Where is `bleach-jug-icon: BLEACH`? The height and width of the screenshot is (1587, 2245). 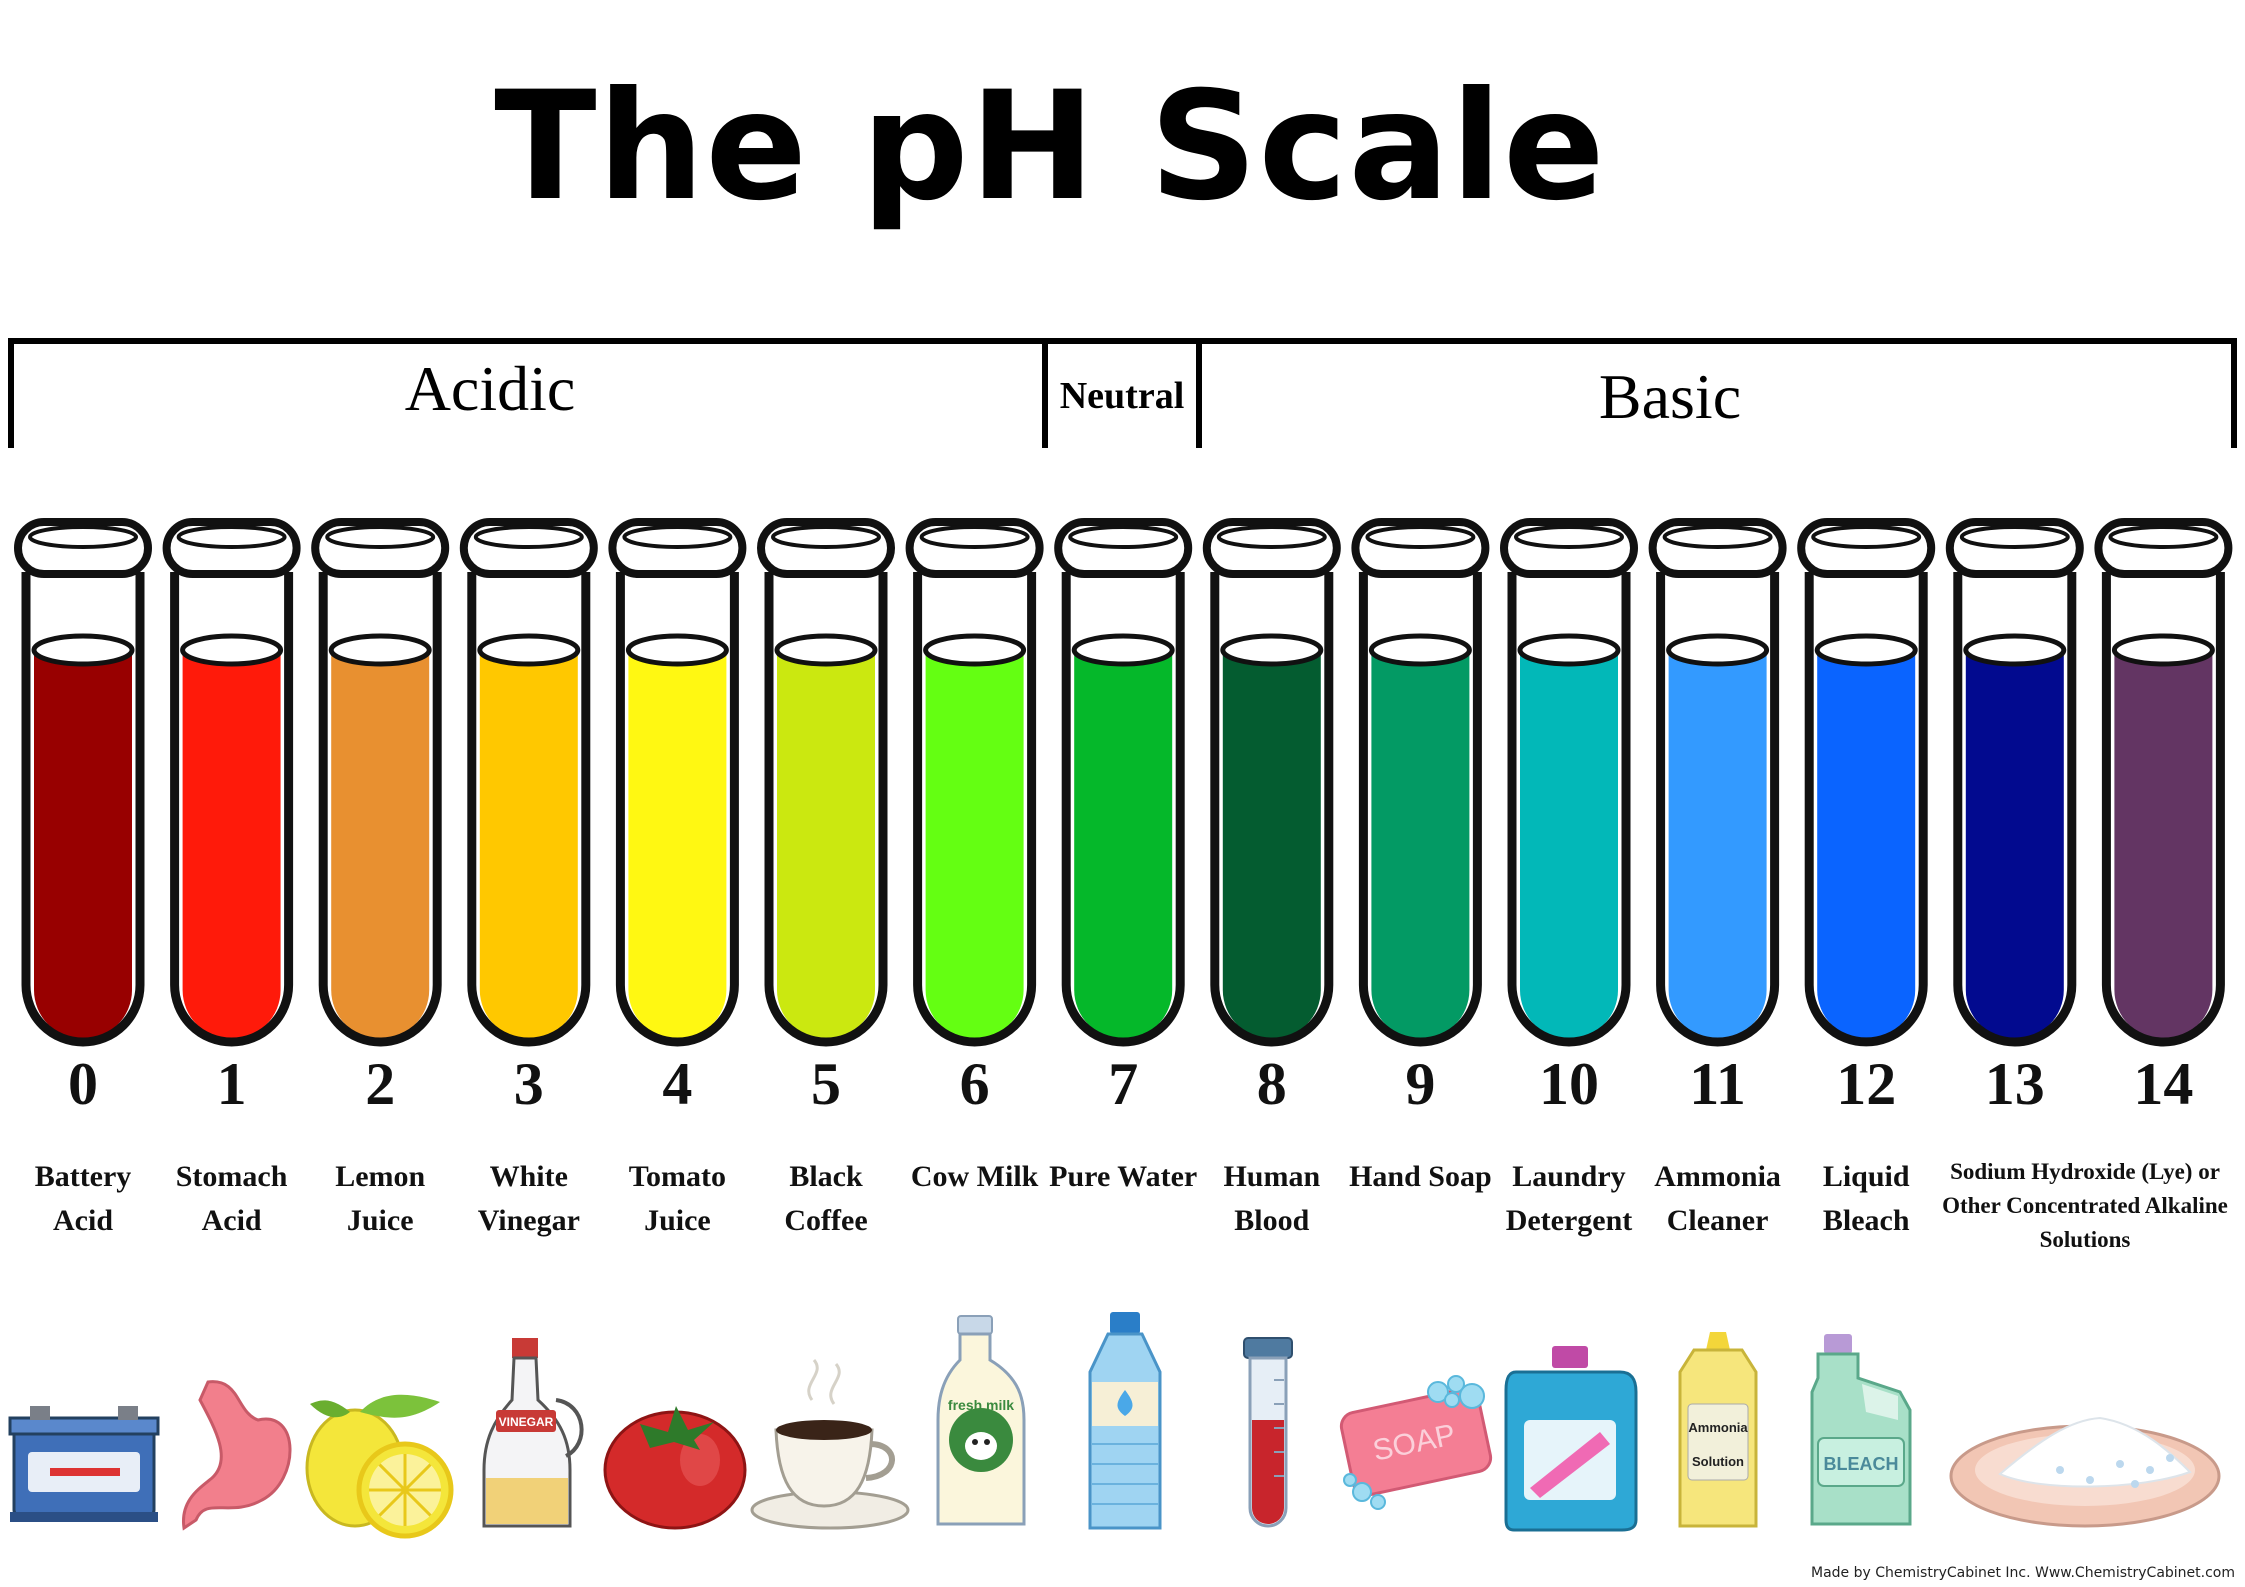
bleach-jug-icon: BLEACH is located at coordinates (1861, 1430).